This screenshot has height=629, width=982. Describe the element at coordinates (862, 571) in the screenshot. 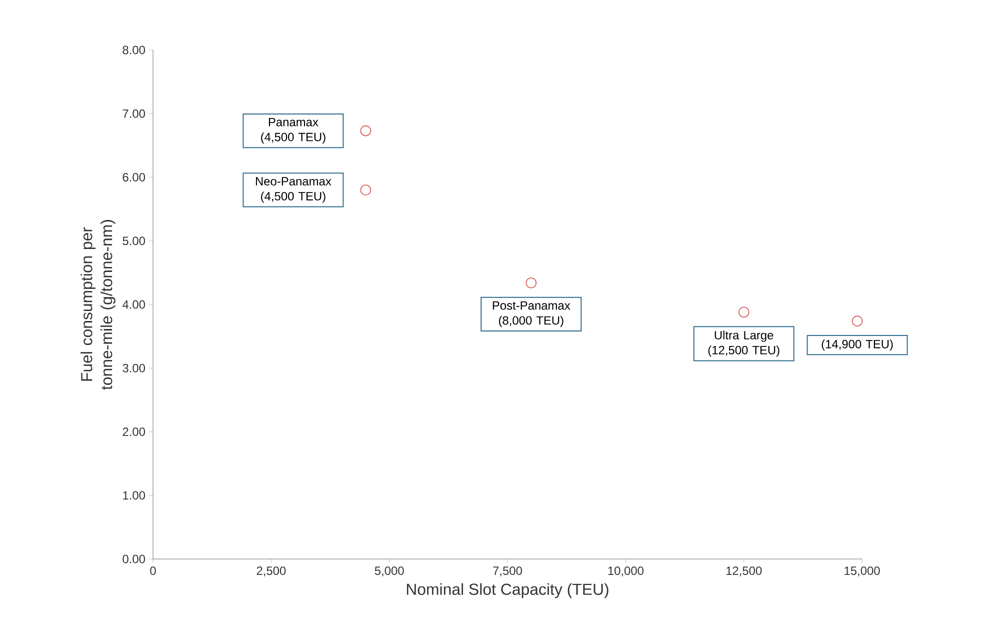

I see `x-tick-label: 15,000` at that location.